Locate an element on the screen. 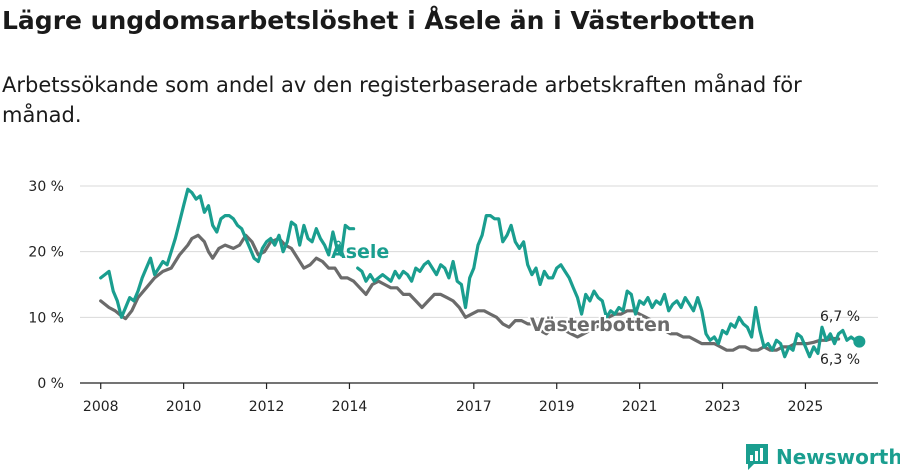 The height and width of the screenshot is (474, 900). brand-name: Newsworthy is located at coordinates (838, 457).